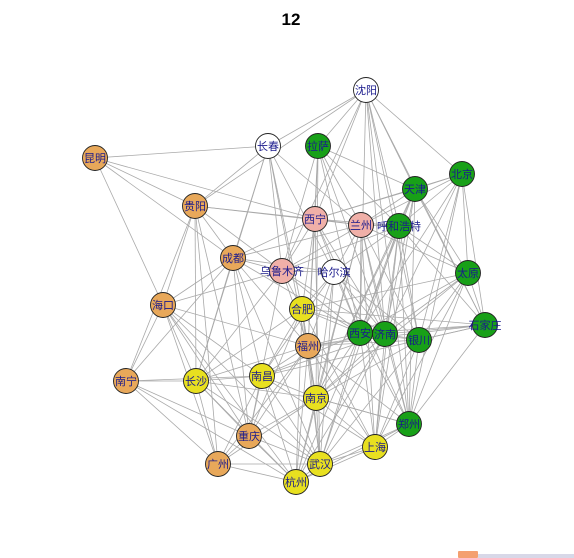 The width and height of the screenshot is (574, 558). I want to click on node-guangzhou: 广州, so click(218, 464).